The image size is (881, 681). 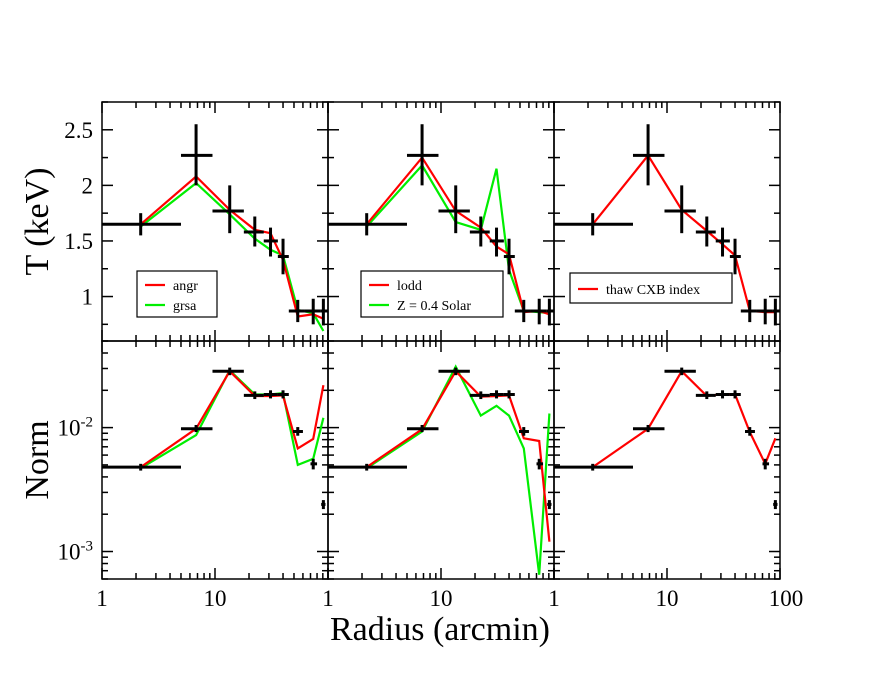 I want to click on panel-frame-r1-c3, so click(x=667, y=221).